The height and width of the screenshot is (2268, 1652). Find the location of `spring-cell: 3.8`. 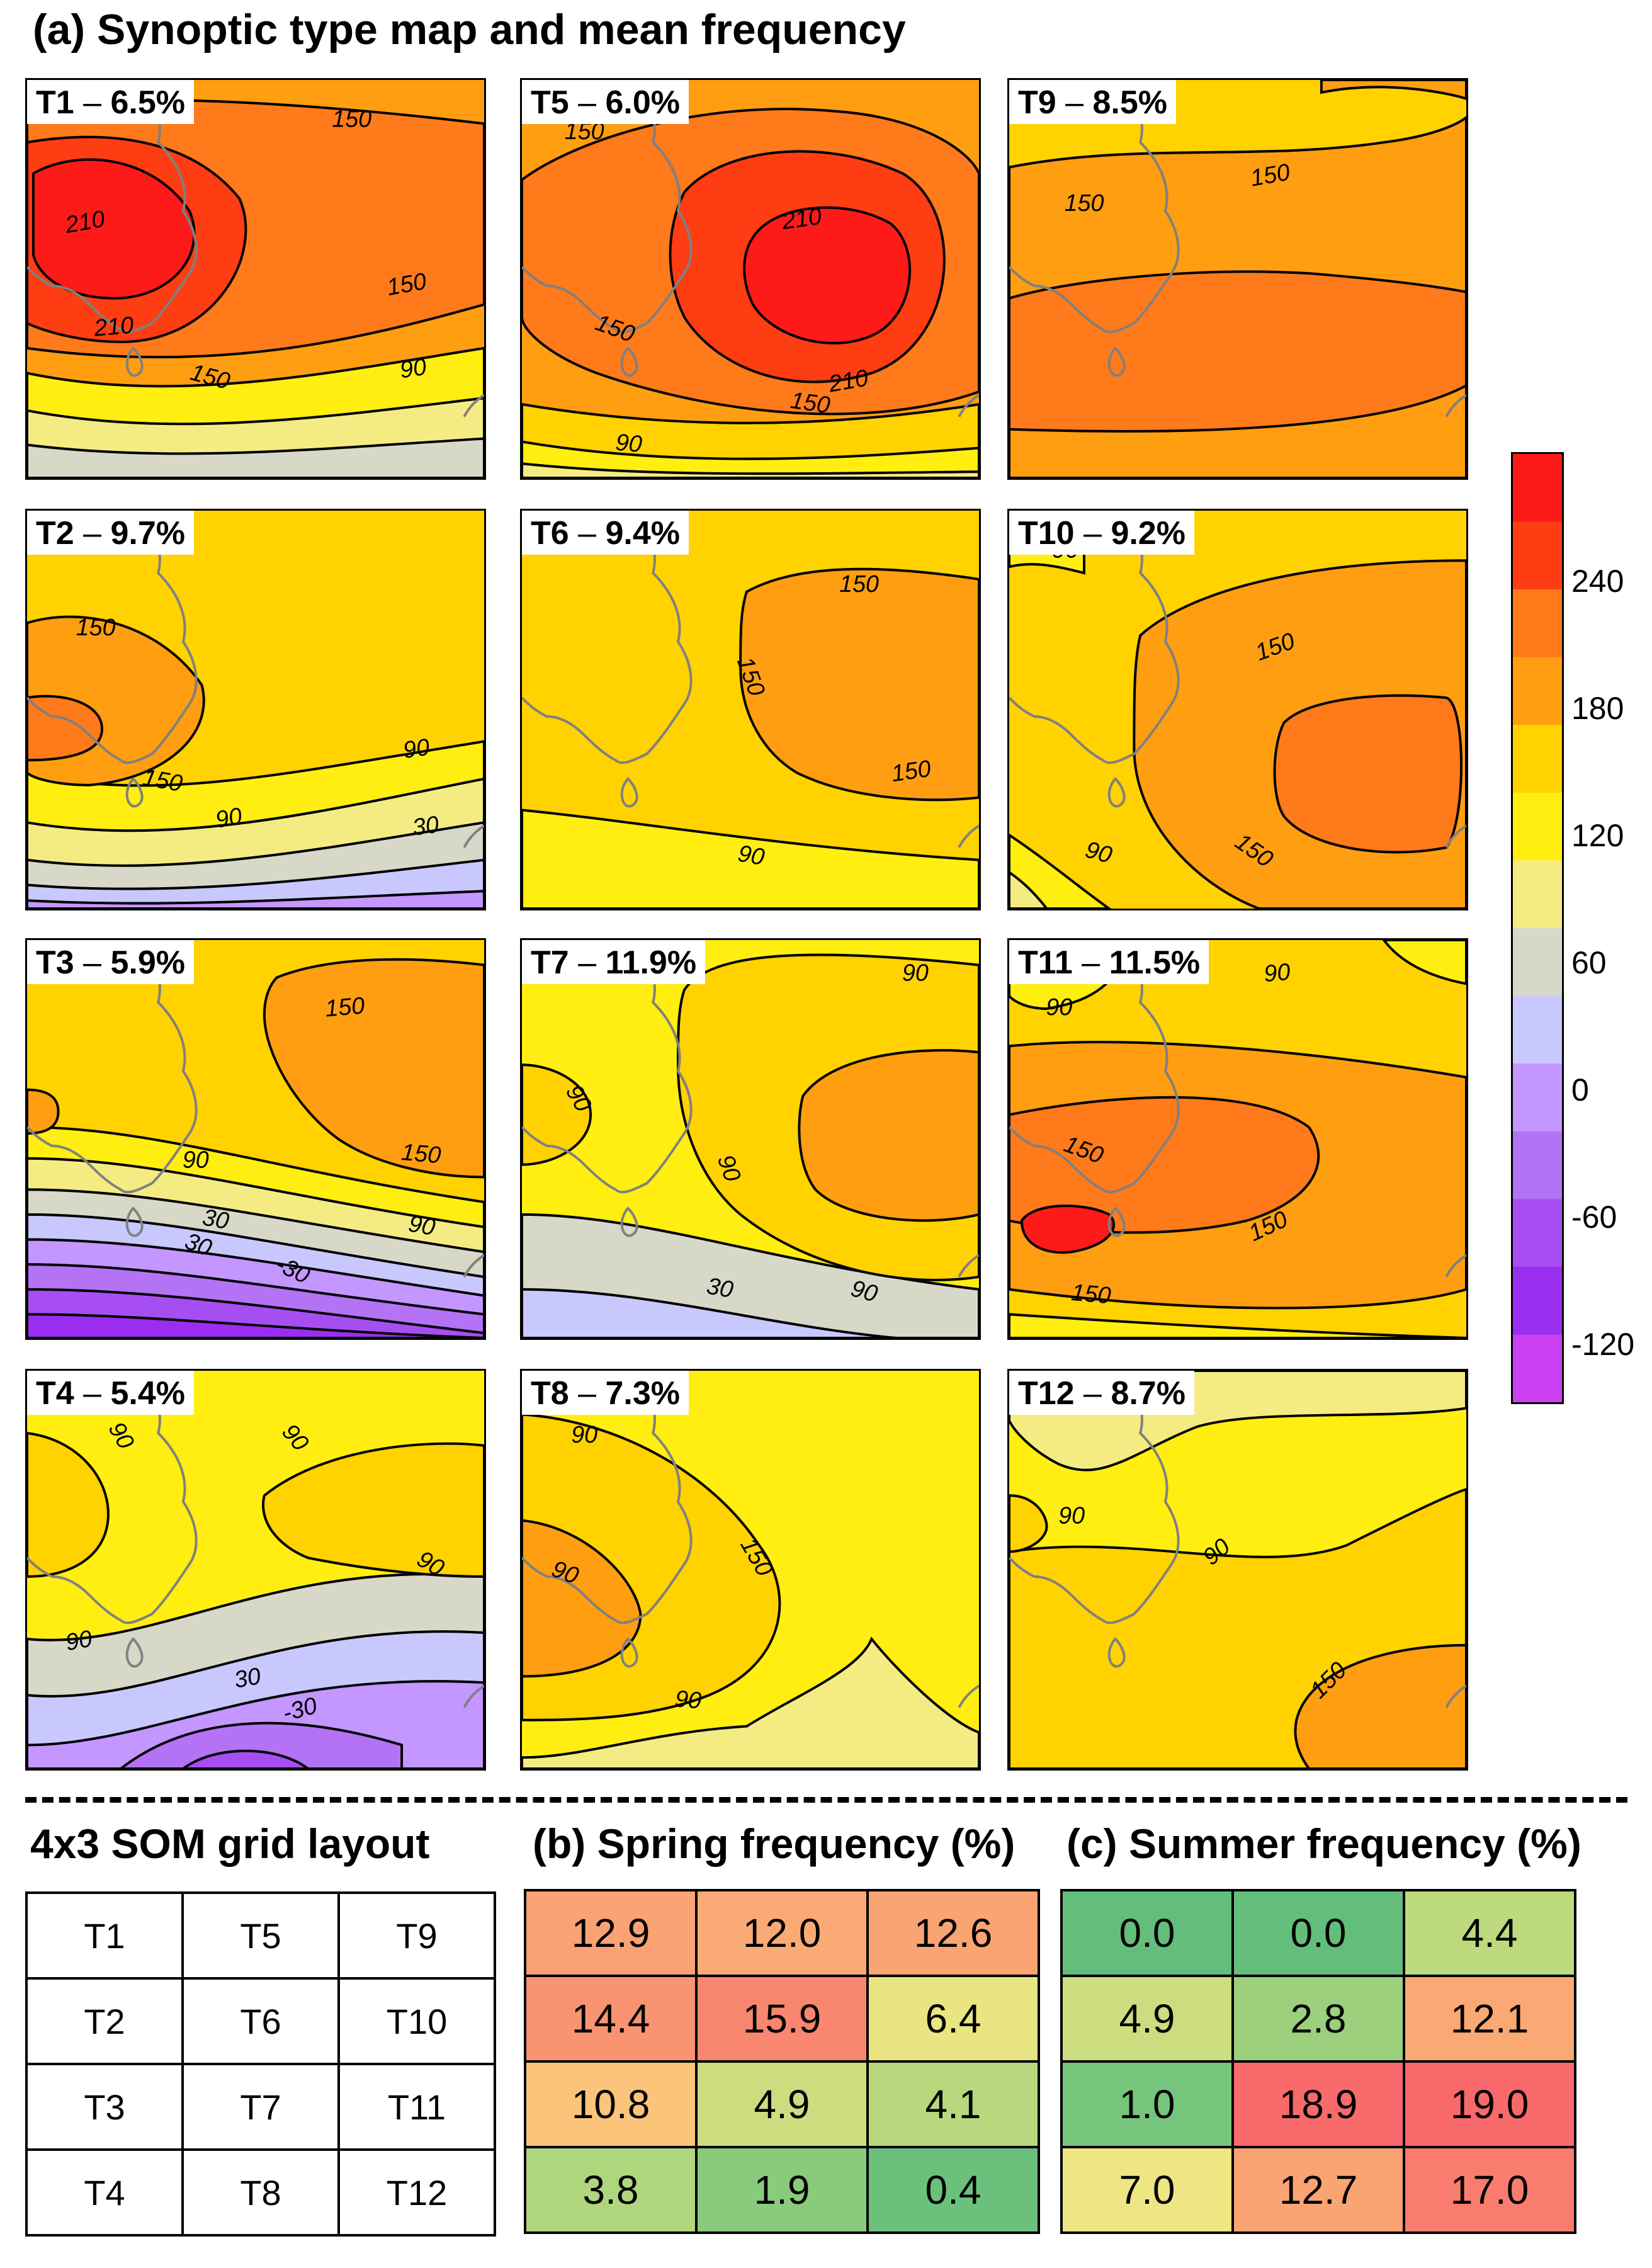

spring-cell: 3.8 is located at coordinates (611, 2190).